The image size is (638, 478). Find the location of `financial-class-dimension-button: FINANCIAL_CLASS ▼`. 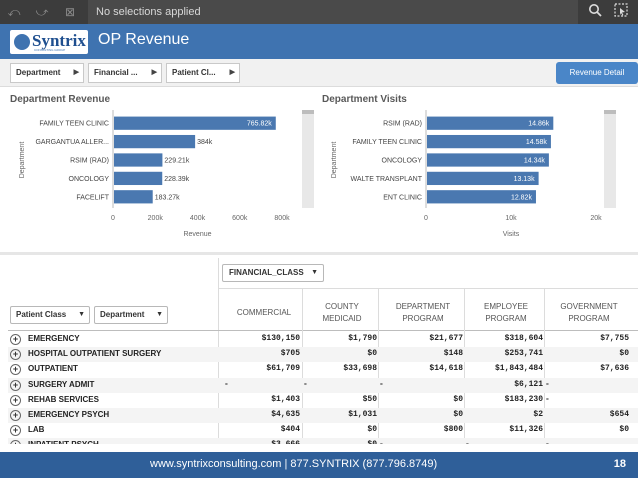

financial-class-dimension-button: FINANCIAL_CLASS ▼ is located at coordinates (273, 273).